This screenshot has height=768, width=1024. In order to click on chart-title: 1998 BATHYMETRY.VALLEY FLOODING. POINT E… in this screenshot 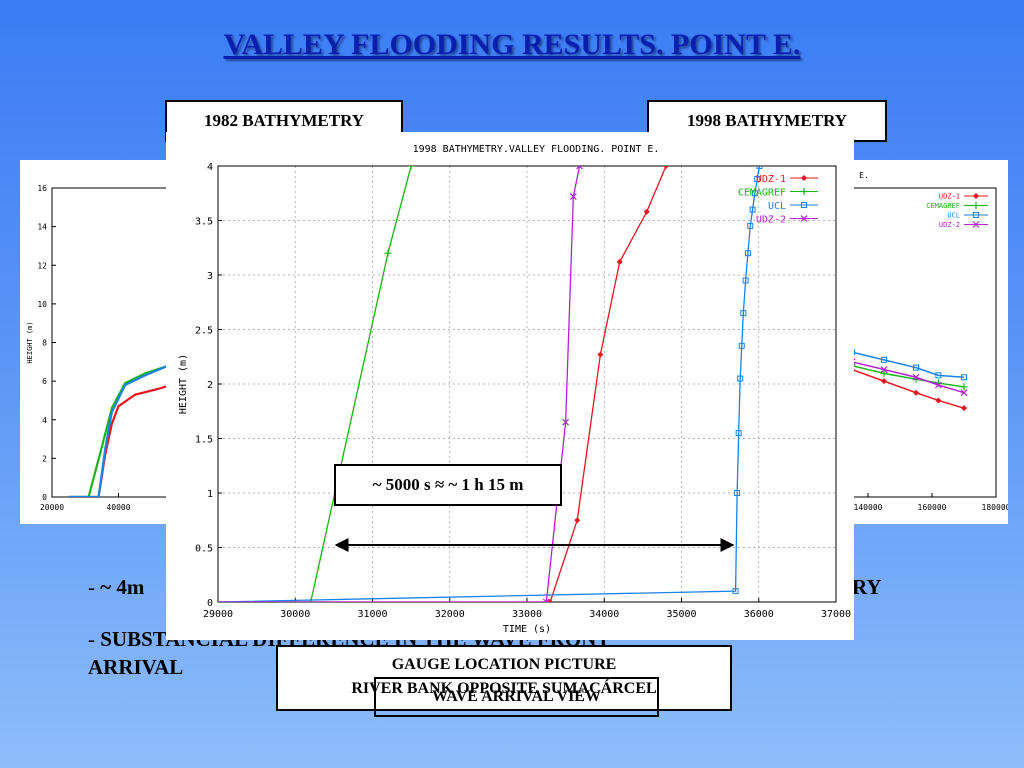, I will do `click(536, 149)`.